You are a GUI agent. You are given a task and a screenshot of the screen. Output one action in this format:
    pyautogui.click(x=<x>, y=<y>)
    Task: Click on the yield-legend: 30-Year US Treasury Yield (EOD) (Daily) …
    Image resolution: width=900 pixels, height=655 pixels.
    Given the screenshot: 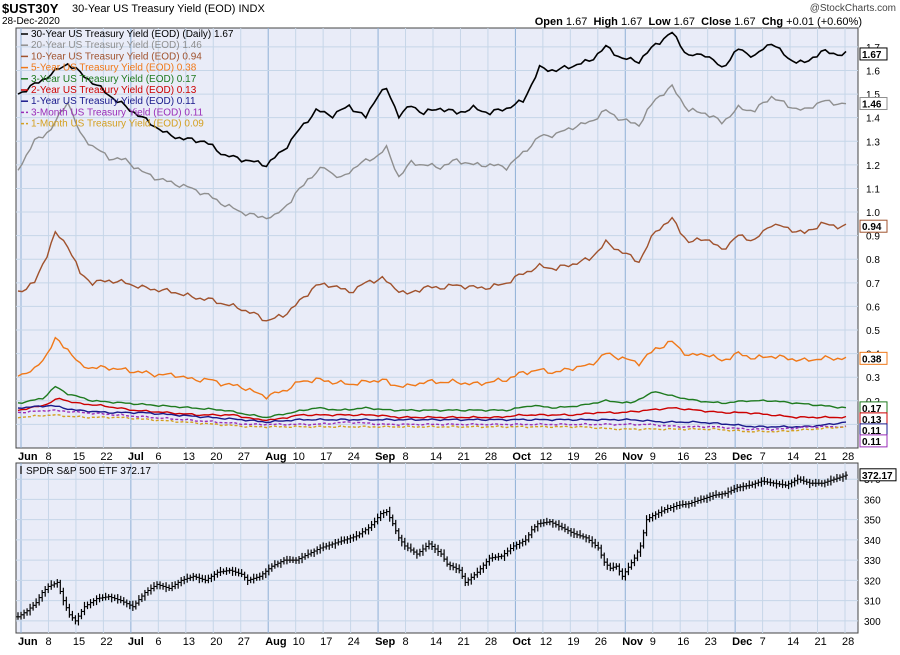 What is the action you would take?
    pyautogui.click(x=127, y=79)
    